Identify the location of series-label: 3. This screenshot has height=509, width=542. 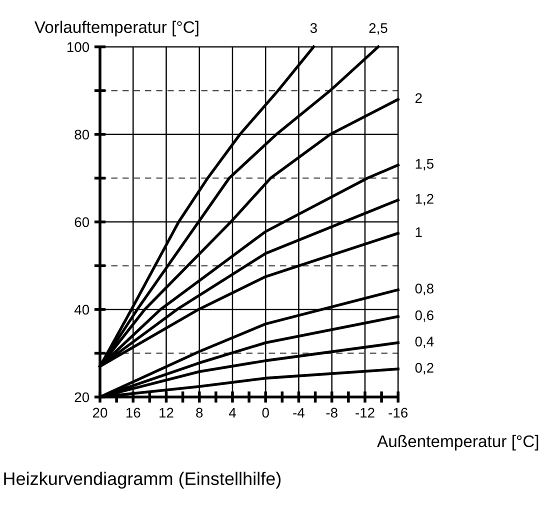
(313, 28).